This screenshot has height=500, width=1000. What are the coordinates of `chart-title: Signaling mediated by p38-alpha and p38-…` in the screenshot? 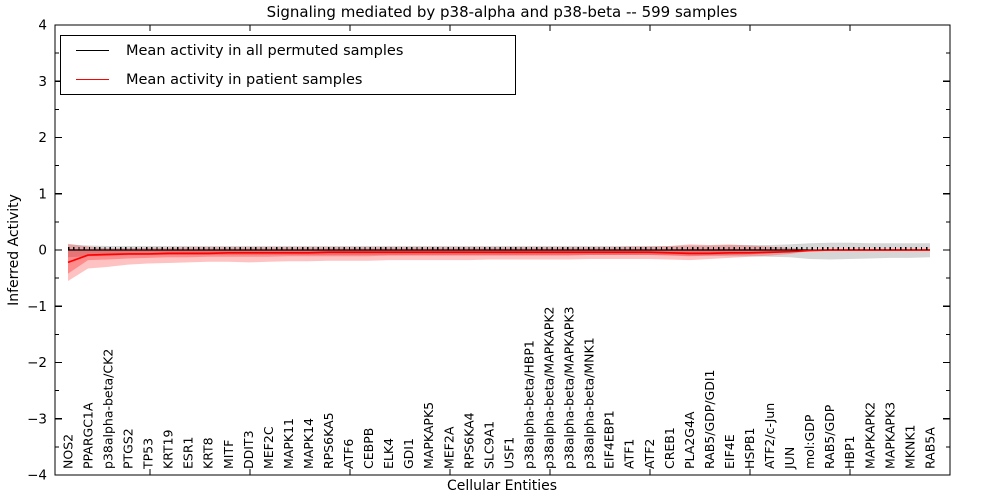 It's located at (502, 12).